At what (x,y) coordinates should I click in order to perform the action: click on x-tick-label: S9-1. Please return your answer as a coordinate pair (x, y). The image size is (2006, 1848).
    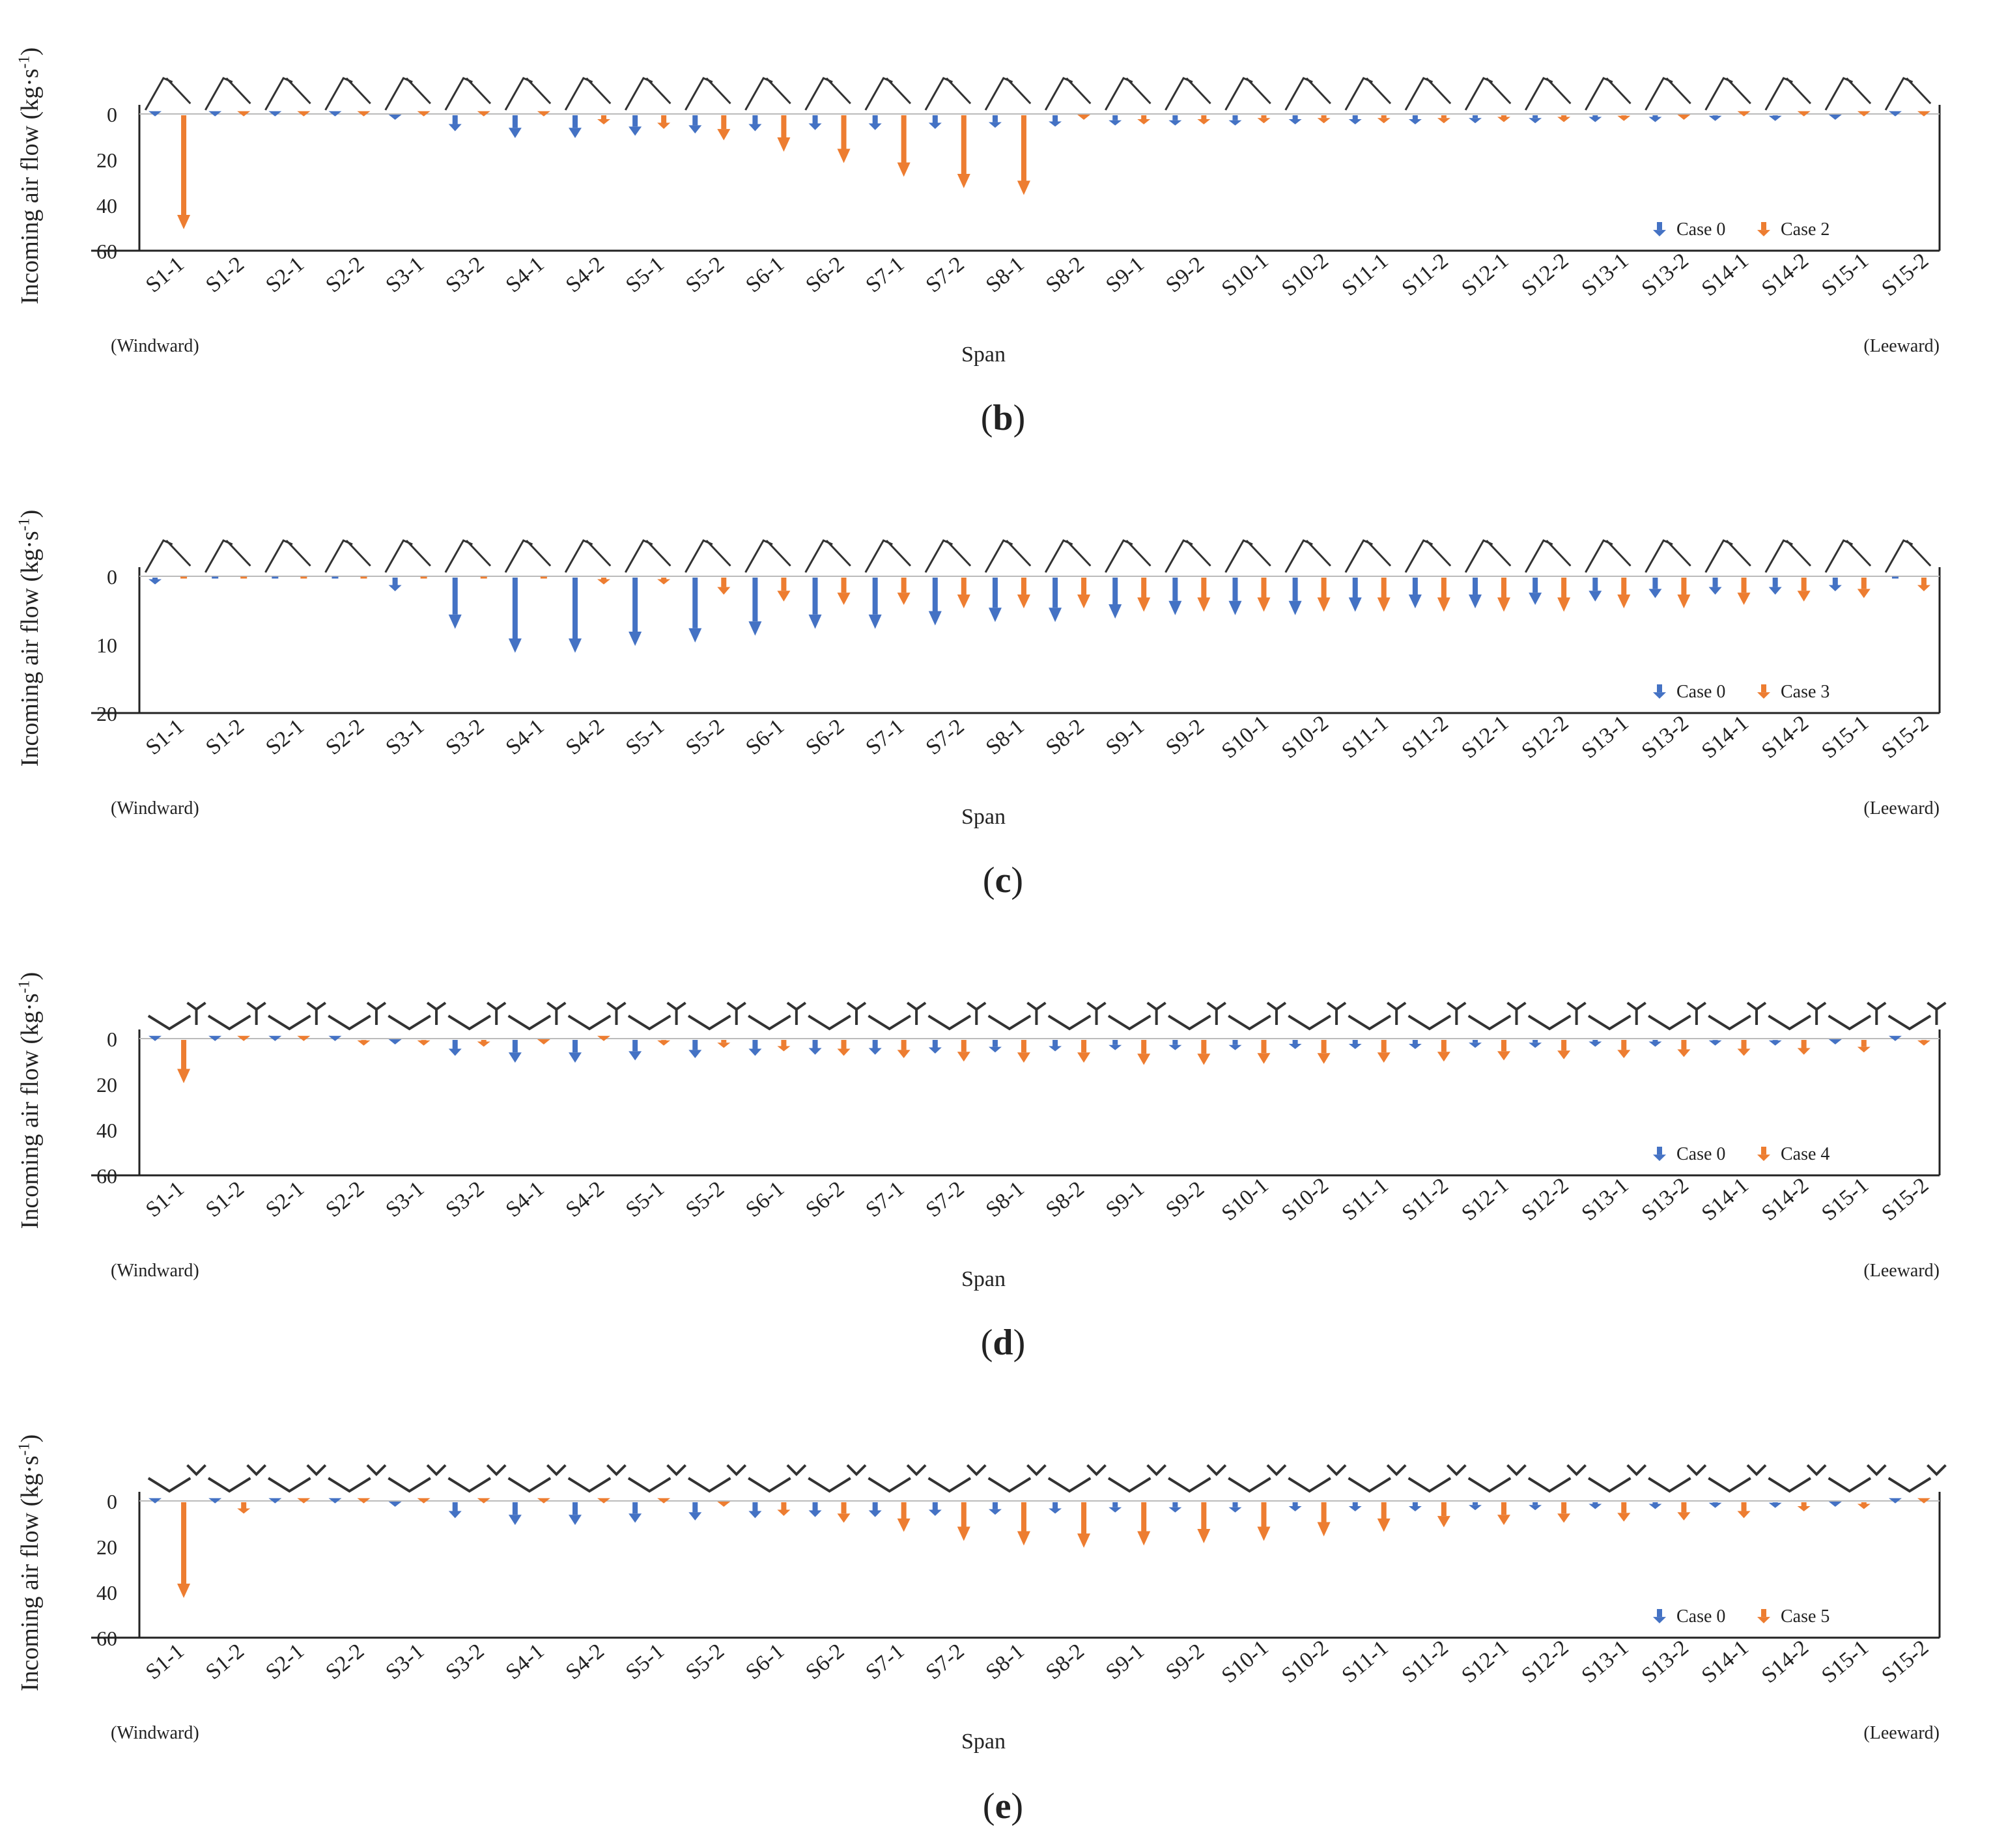
    Looking at the image, I should click on (1125, 737).